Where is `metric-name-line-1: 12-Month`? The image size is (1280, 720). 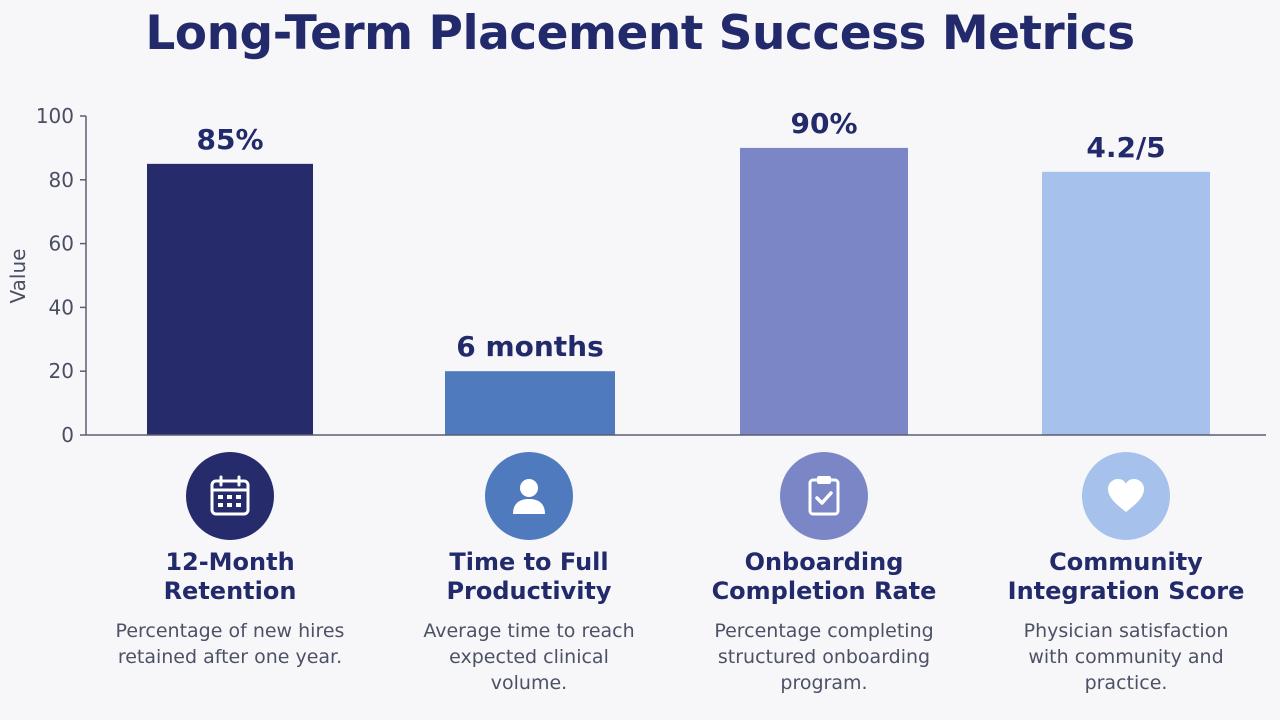 metric-name-line-1: 12-Month is located at coordinates (230, 562).